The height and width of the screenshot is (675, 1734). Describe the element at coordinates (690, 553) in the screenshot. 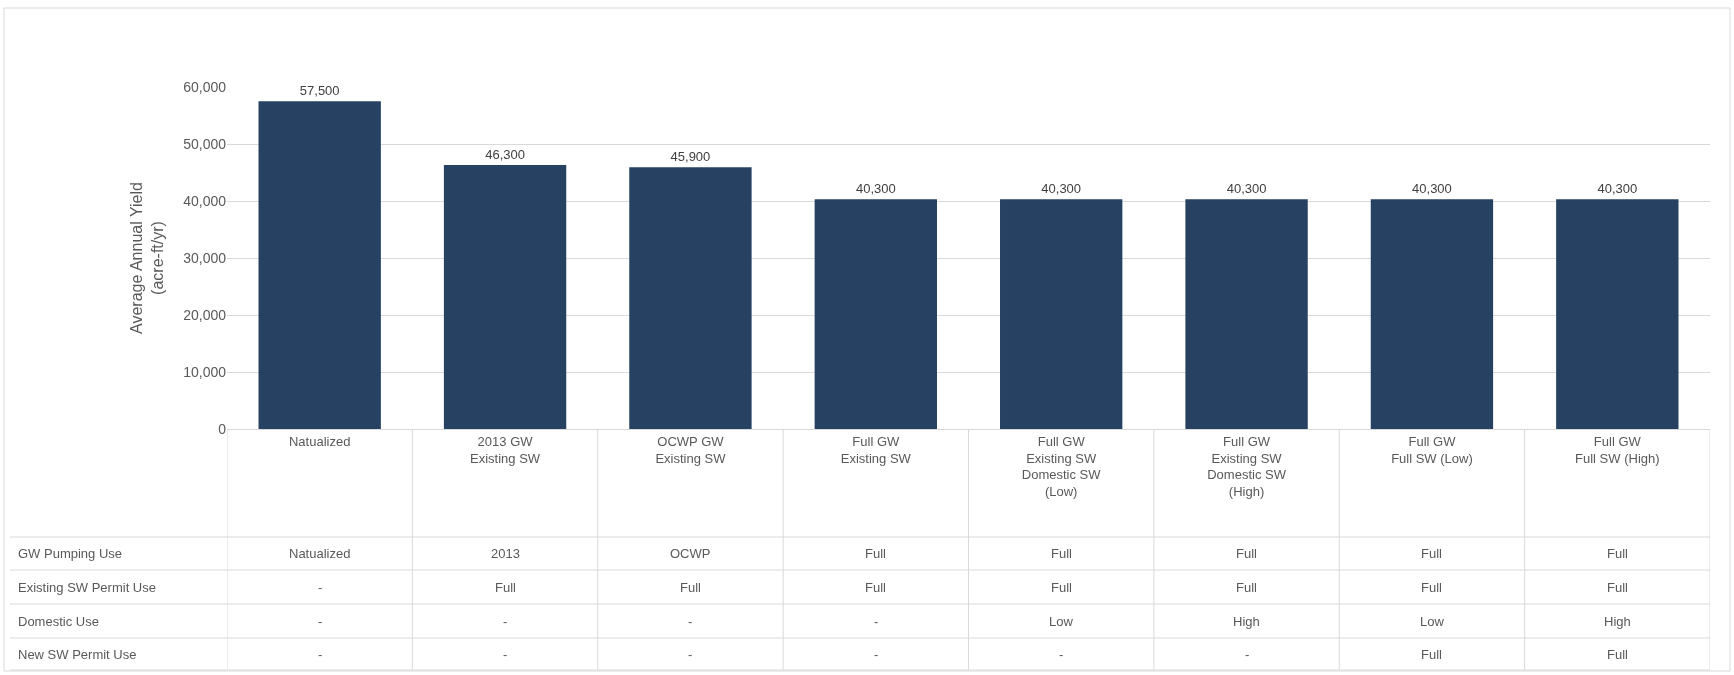

I see `text: OCWP` at that location.